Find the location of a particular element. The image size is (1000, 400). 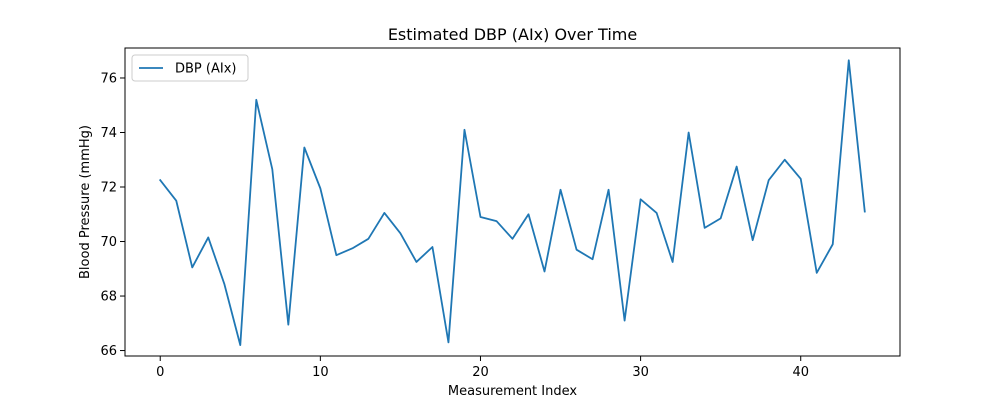

y-axis-label: Blood Pressure (mmHg) is located at coordinates (85, 202).